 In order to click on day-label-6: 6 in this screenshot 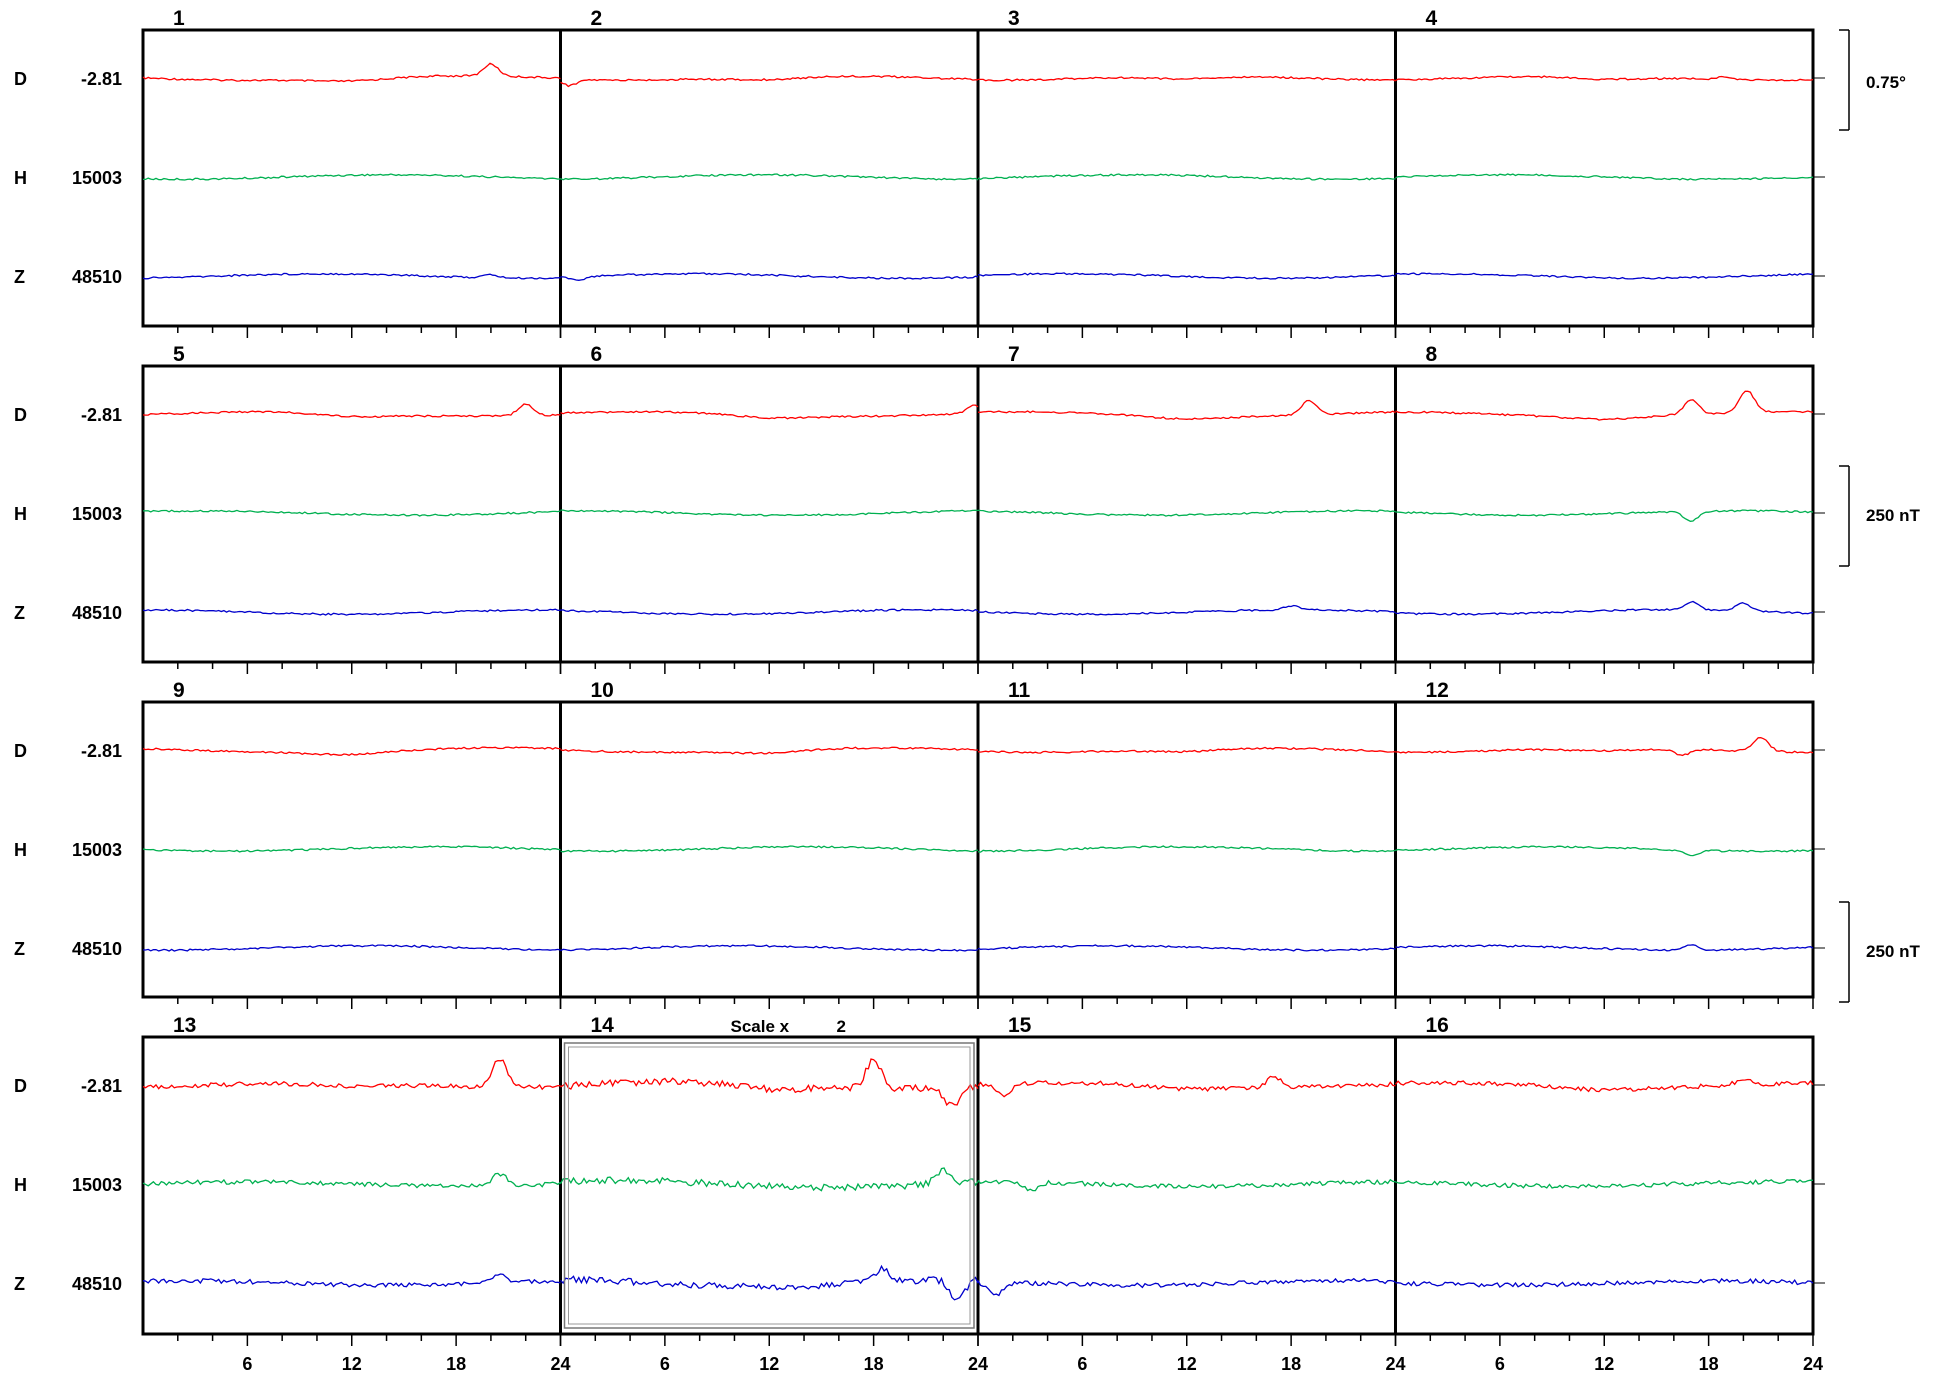, I will do `click(597, 354)`.